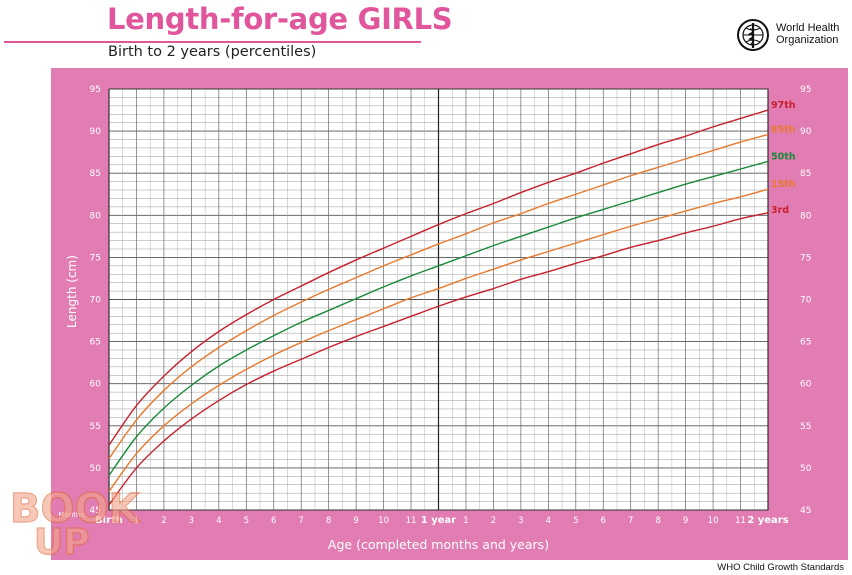 The image size is (852, 575). What do you see at coordinates (780, 567) in the screenshot?
I see `source-note: WHO Child Growth Standards` at bounding box center [780, 567].